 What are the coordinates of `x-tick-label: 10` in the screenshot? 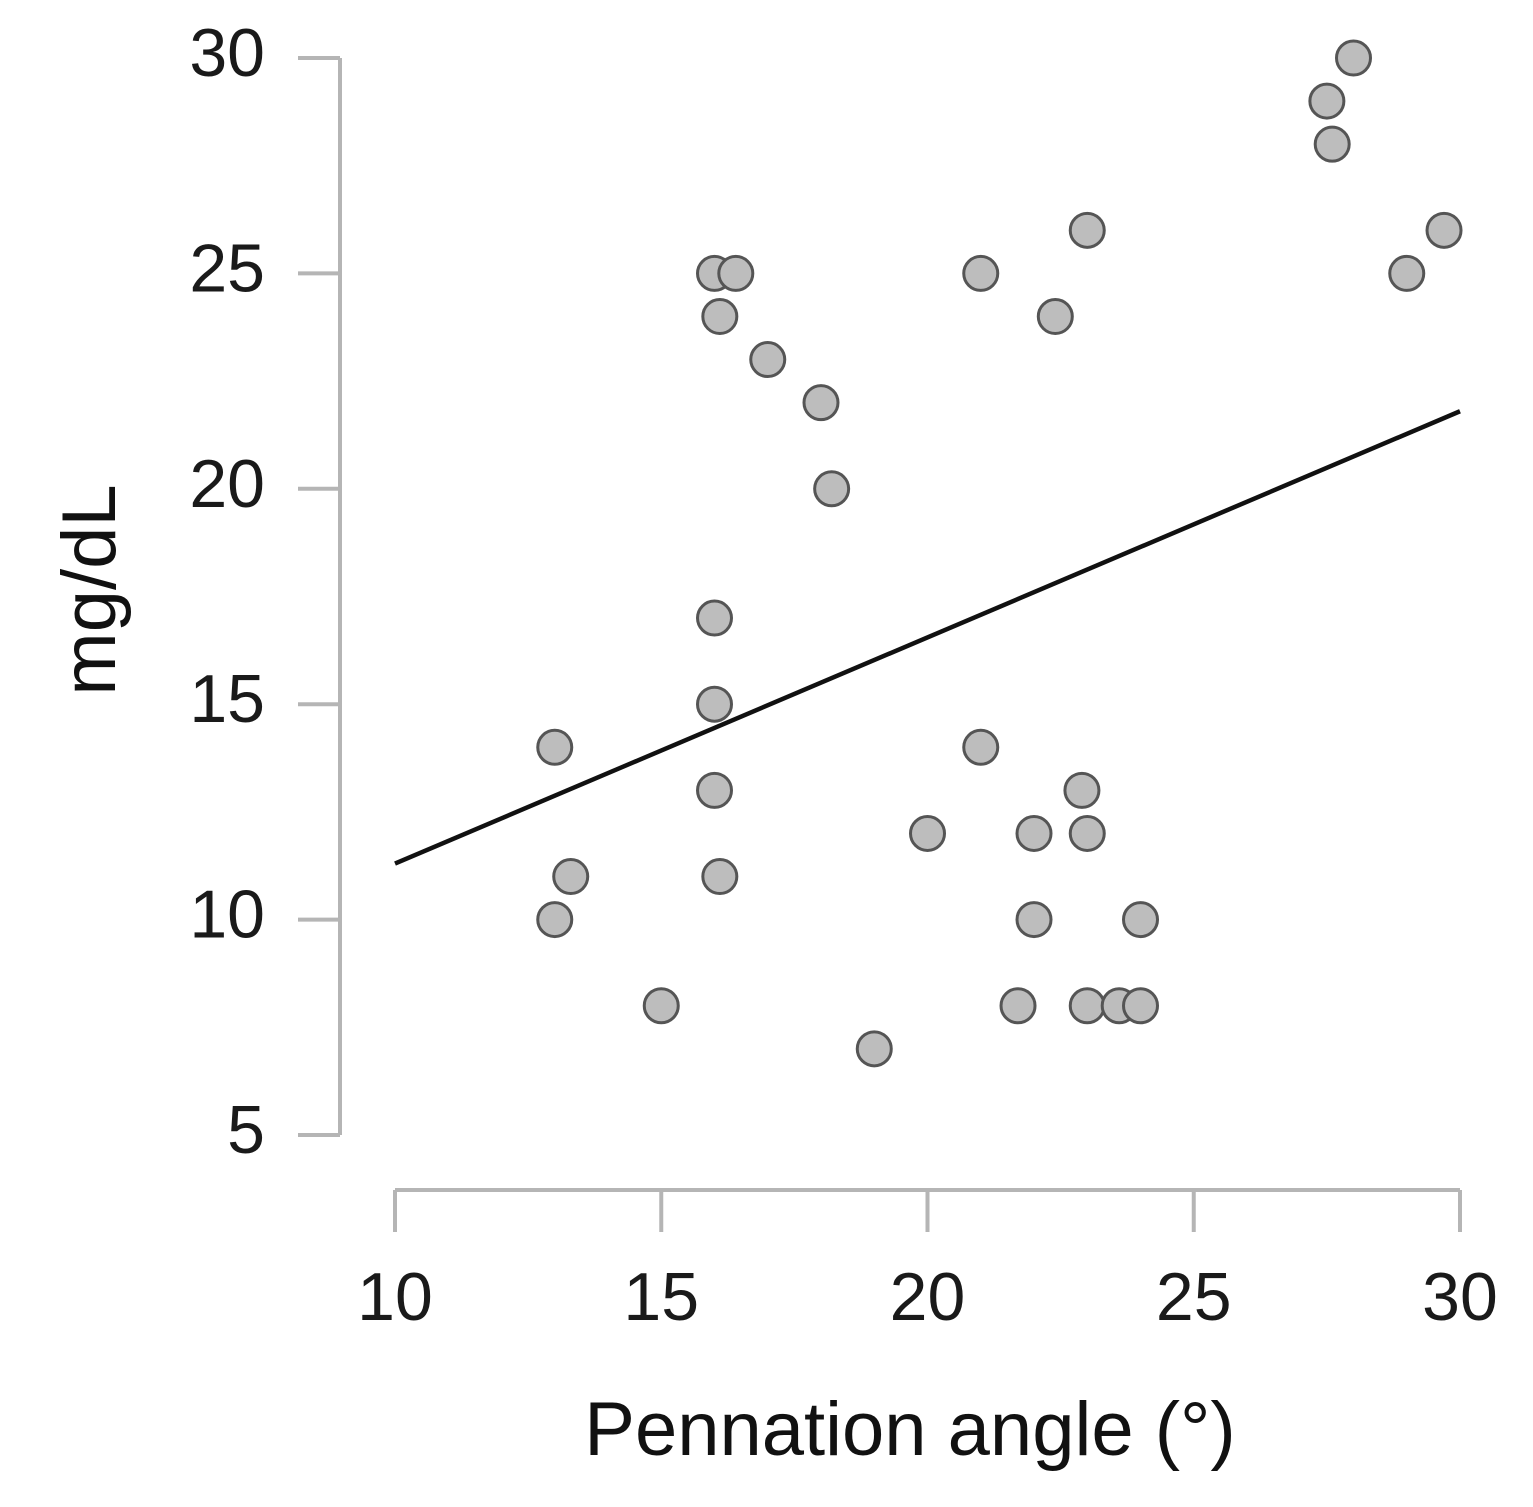 It's located at (395, 1297).